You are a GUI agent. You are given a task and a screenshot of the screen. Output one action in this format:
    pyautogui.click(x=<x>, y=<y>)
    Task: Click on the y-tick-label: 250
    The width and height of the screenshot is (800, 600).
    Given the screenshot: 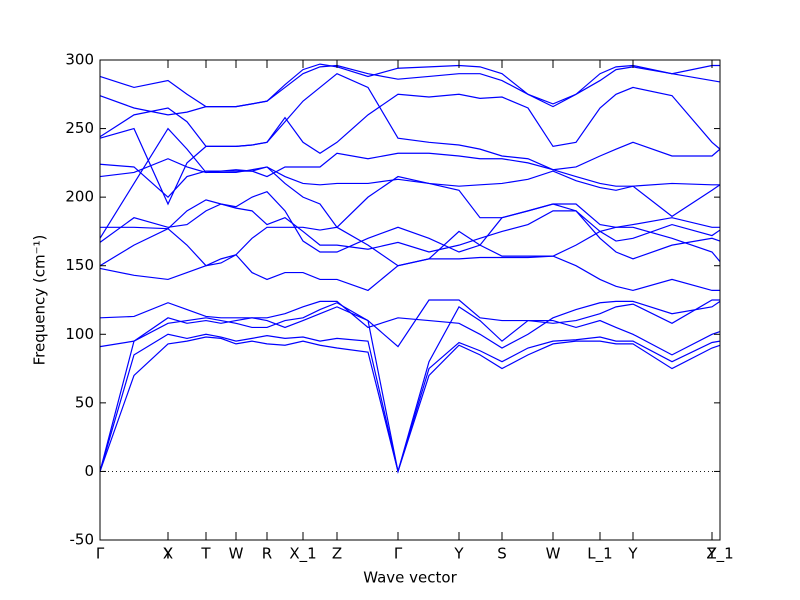 What is the action you would take?
    pyautogui.click(x=79, y=128)
    